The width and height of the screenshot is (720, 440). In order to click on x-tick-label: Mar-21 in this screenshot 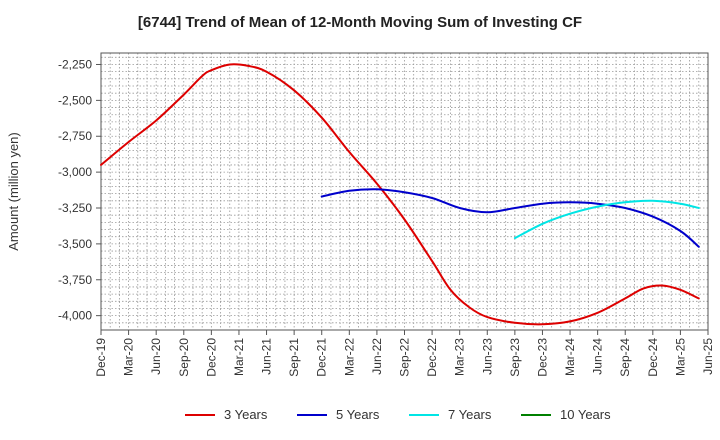, I will do `click(239, 357)`.